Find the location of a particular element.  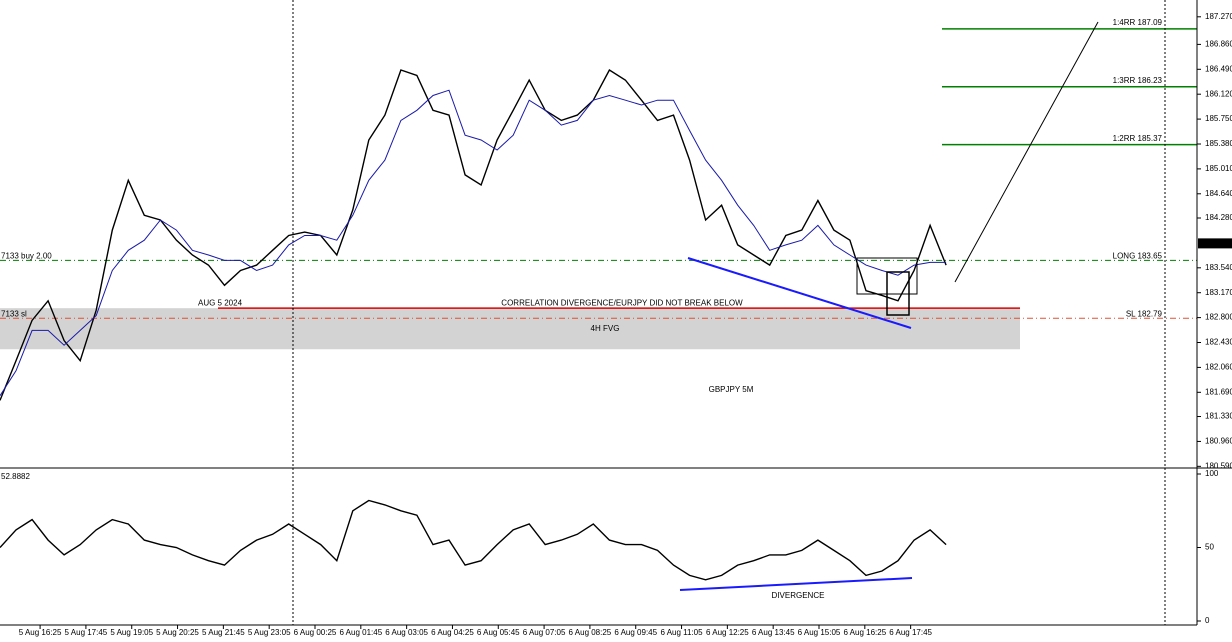

fvg-label: 4H FVG is located at coordinates (605, 328).